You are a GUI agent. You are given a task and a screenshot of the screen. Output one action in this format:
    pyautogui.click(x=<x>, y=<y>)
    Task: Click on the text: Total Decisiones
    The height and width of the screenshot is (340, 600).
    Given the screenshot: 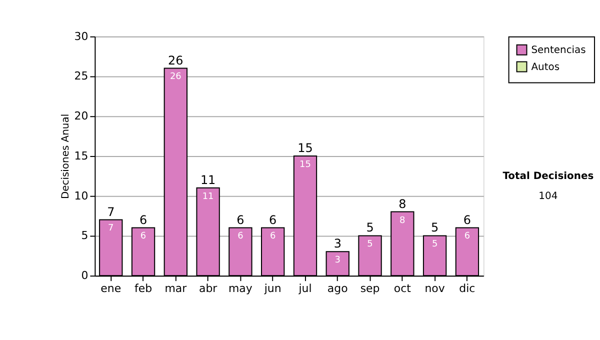 What is the action you would take?
    pyautogui.click(x=548, y=176)
    